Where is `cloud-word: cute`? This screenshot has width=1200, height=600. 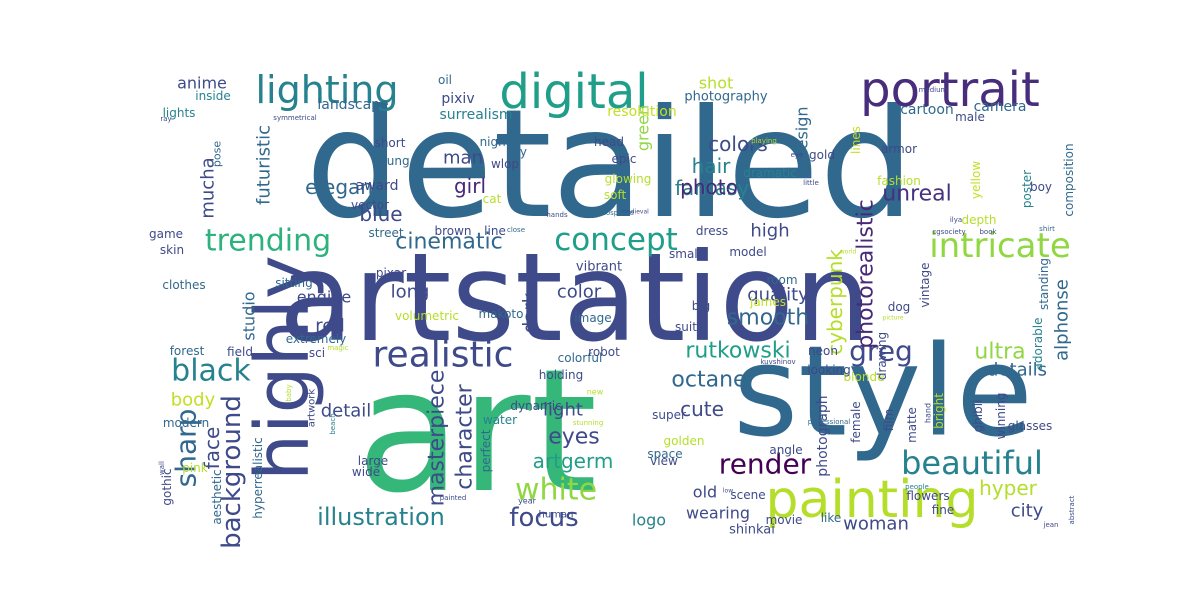
cloud-word: cute is located at coordinates (702, 409).